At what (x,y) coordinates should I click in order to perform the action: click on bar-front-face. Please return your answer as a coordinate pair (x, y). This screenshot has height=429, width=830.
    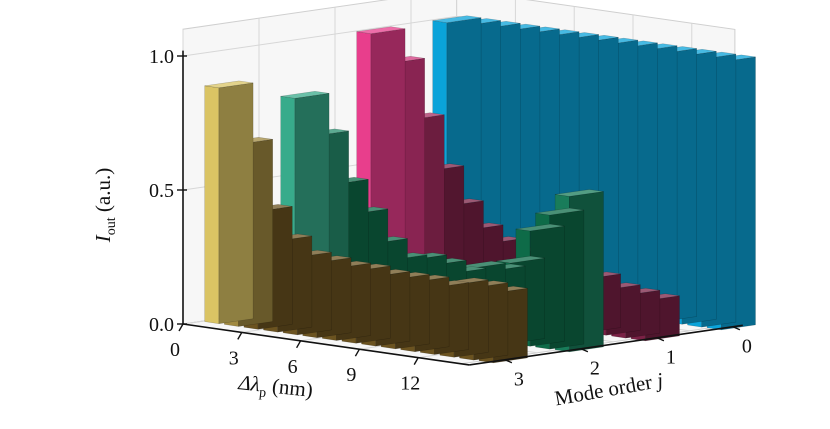
    Looking at the image, I should click on (212, 204).